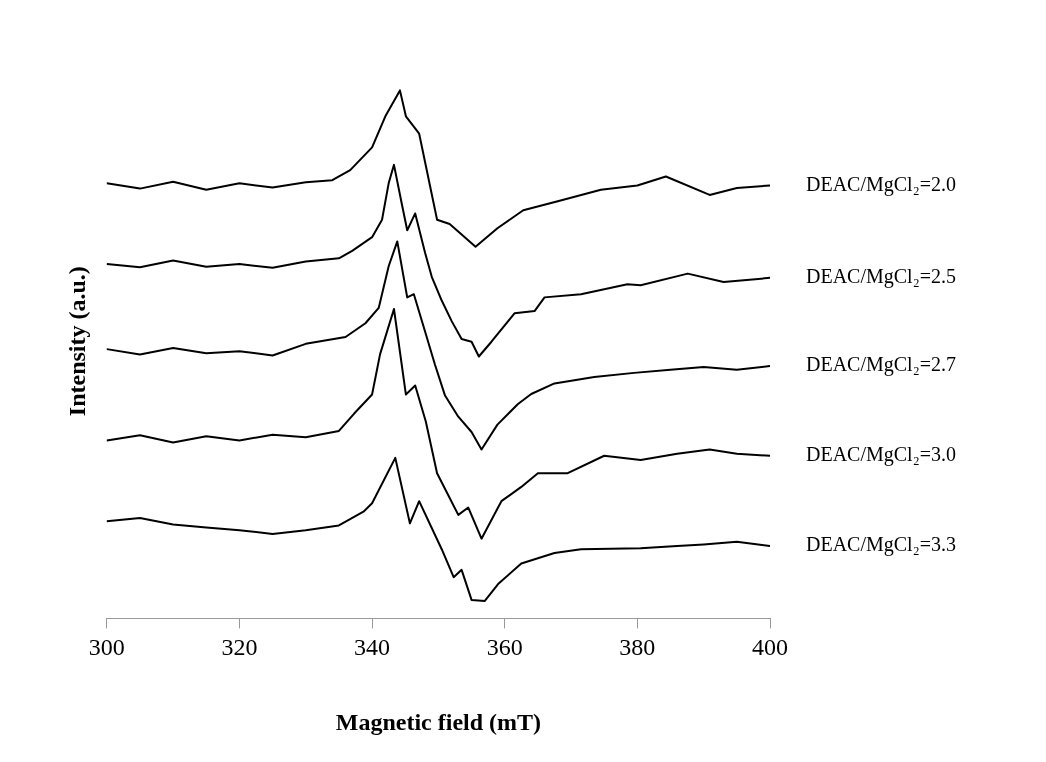 Image resolution: width=1046 pixels, height=762 pixels. What do you see at coordinates (76, 341) in the screenshot?
I see `y-axis-title: Intensity (a.u.)` at bounding box center [76, 341].